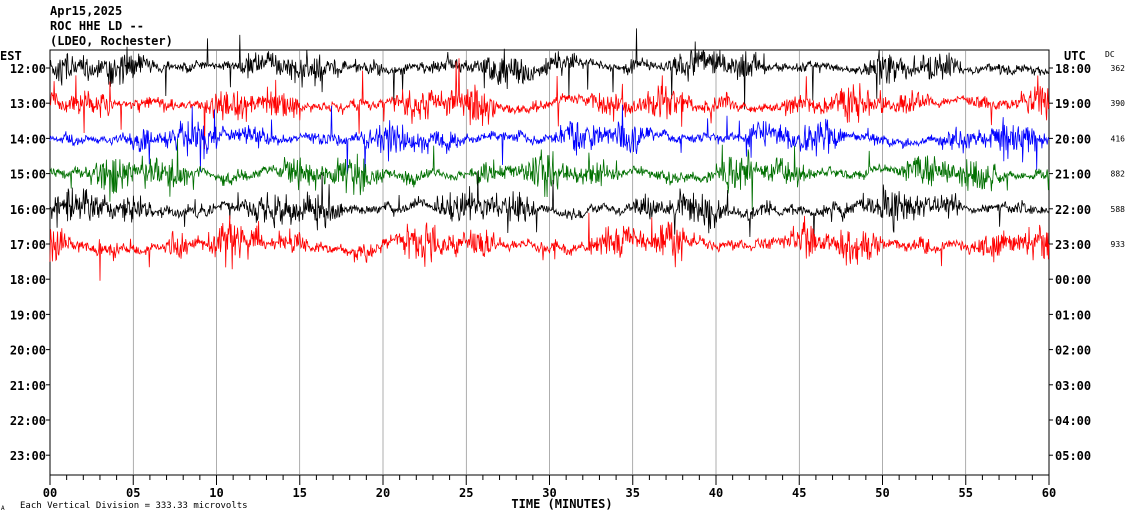  I want to click on dc-offset-value: 362, so click(1118, 68).